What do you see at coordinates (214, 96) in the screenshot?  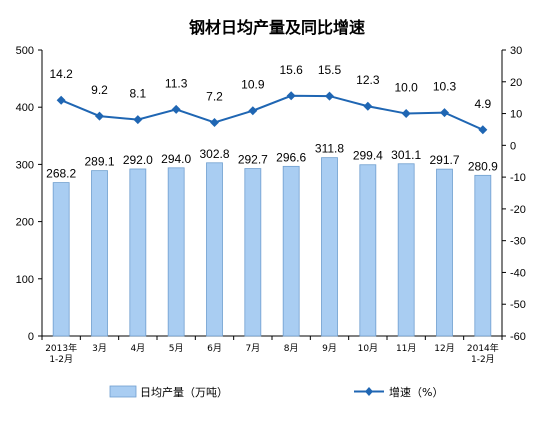 I see `line-value-label: 7.2` at bounding box center [214, 96].